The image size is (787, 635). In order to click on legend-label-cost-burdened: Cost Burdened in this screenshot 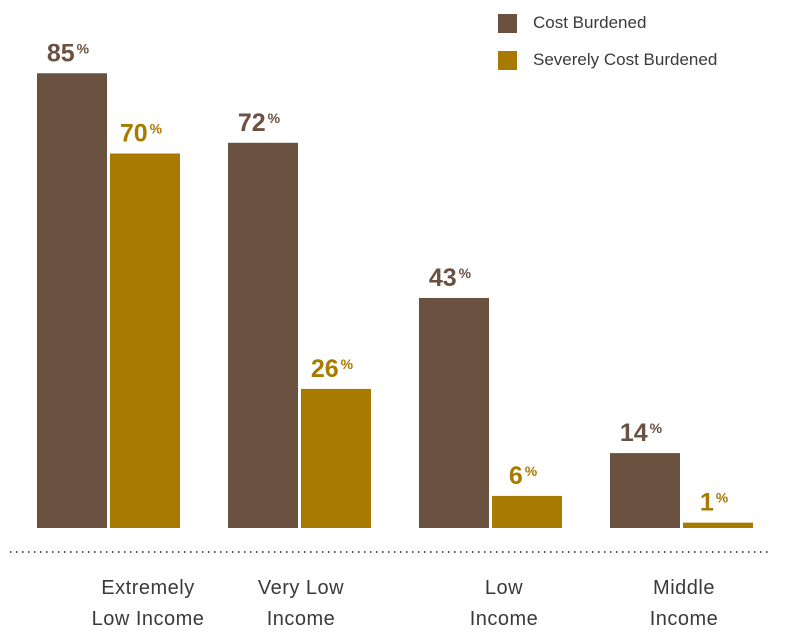, I will do `click(590, 22)`.